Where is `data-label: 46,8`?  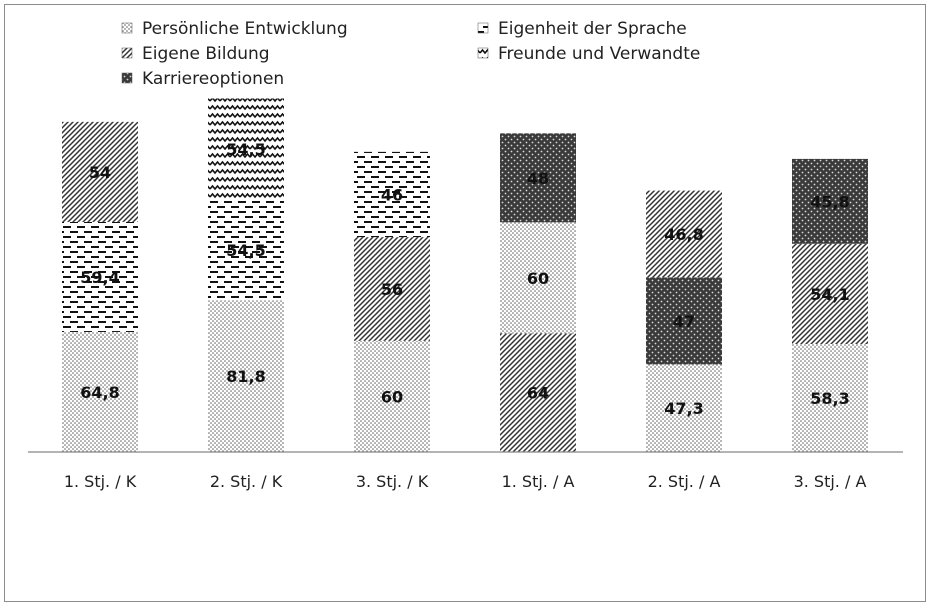
data-label: 46,8 is located at coordinates (683, 234).